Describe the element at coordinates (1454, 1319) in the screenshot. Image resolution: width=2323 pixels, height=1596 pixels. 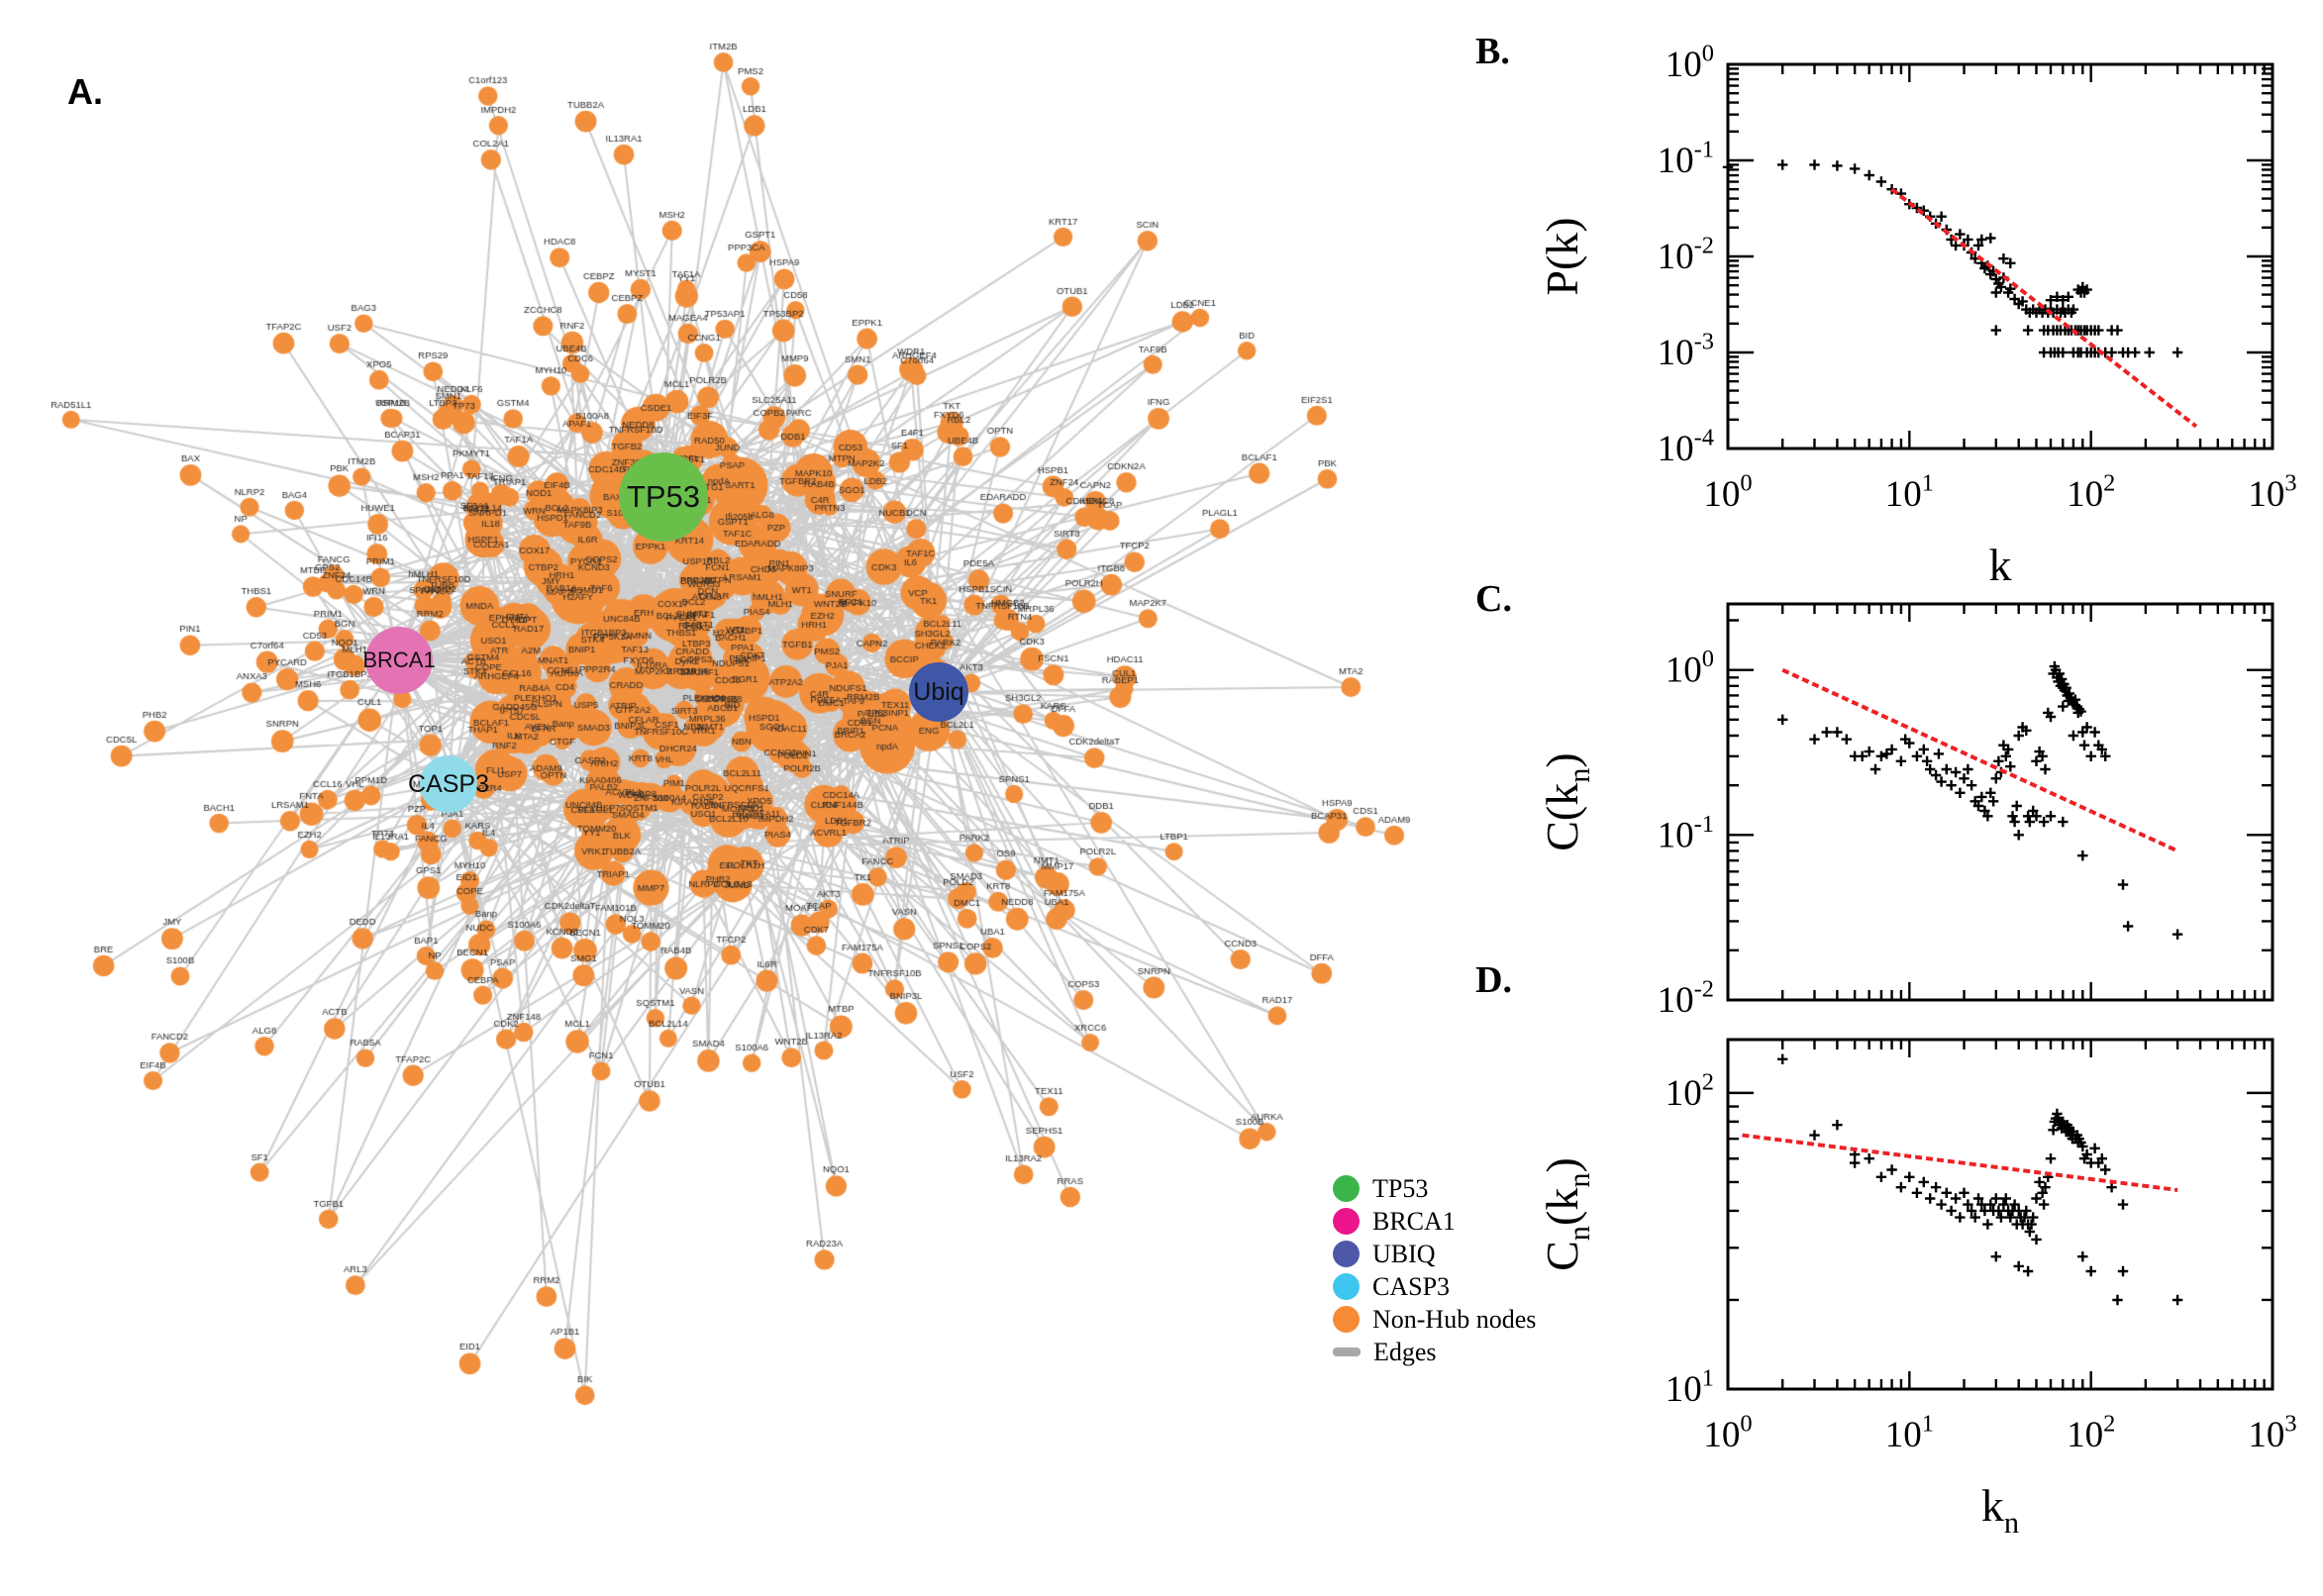
I see `legend-label: Non-Hub nodes` at that location.